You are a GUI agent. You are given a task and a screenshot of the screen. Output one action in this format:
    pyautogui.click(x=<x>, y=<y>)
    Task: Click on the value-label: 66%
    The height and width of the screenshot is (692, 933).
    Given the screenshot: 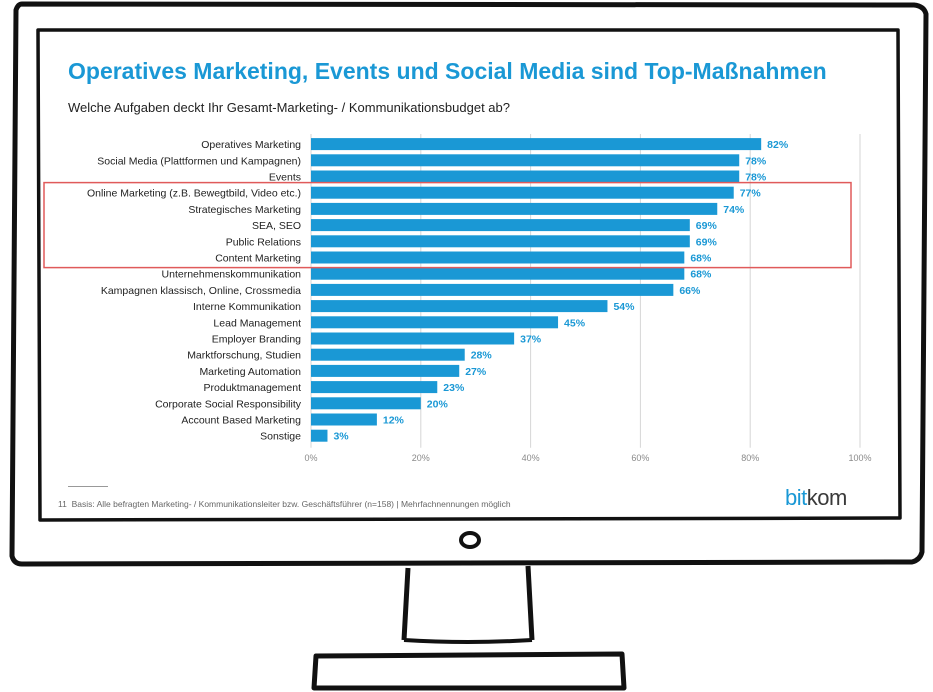 What is the action you would take?
    pyautogui.click(x=690, y=291)
    